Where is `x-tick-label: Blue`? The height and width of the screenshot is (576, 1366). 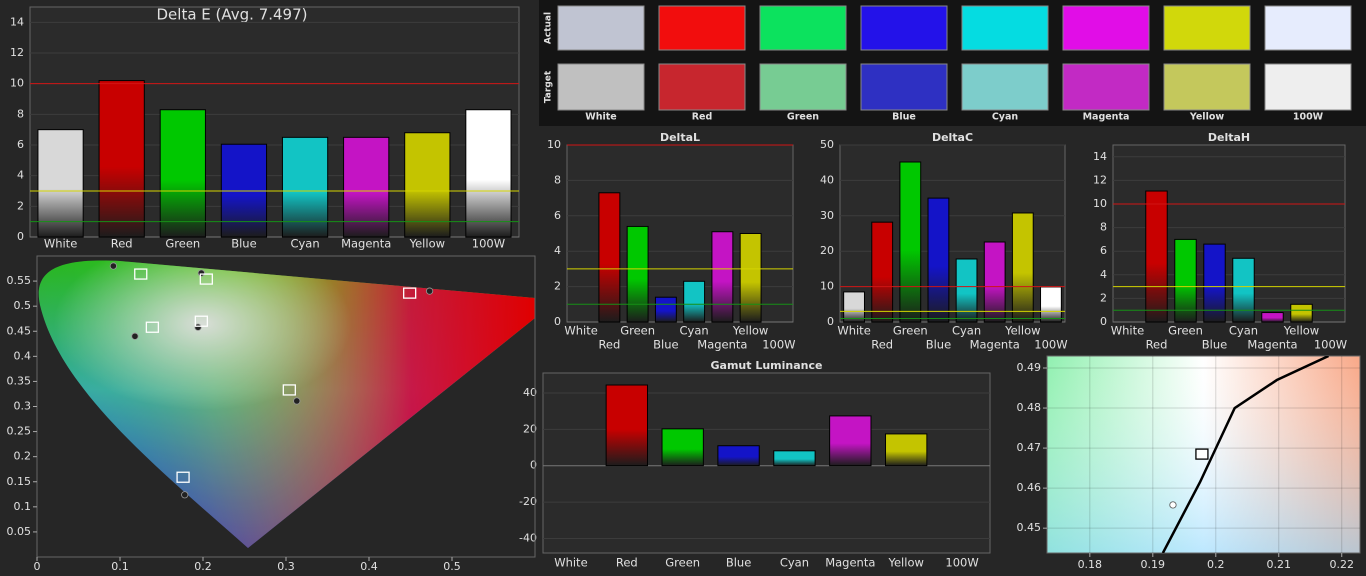
x-tick-label: Blue is located at coordinates (938, 345).